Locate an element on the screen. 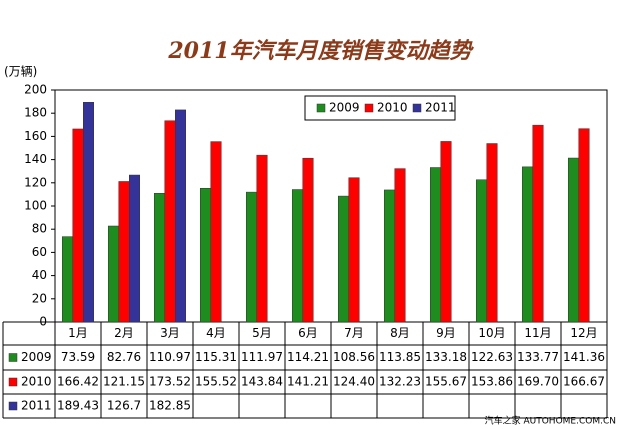 This screenshot has height=429, width=623. table-value: 166.42 is located at coordinates (78, 382).